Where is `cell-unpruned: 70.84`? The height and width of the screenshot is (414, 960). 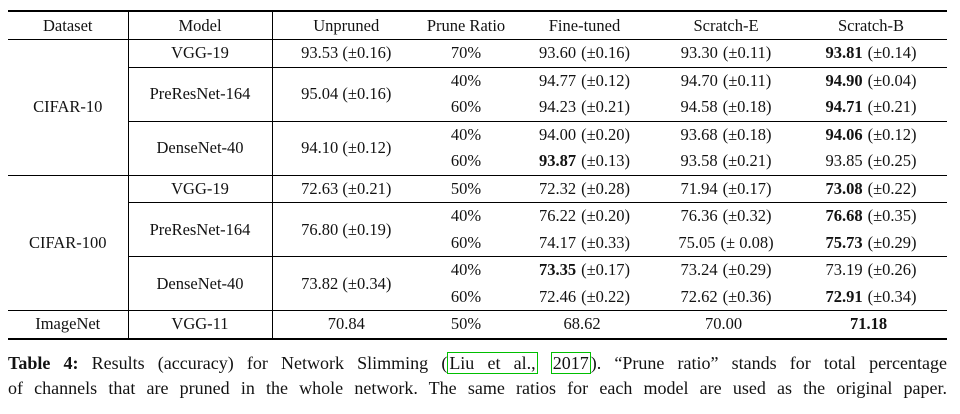 cell-unpruned: 70.84 is located at coordinates (346, 324).